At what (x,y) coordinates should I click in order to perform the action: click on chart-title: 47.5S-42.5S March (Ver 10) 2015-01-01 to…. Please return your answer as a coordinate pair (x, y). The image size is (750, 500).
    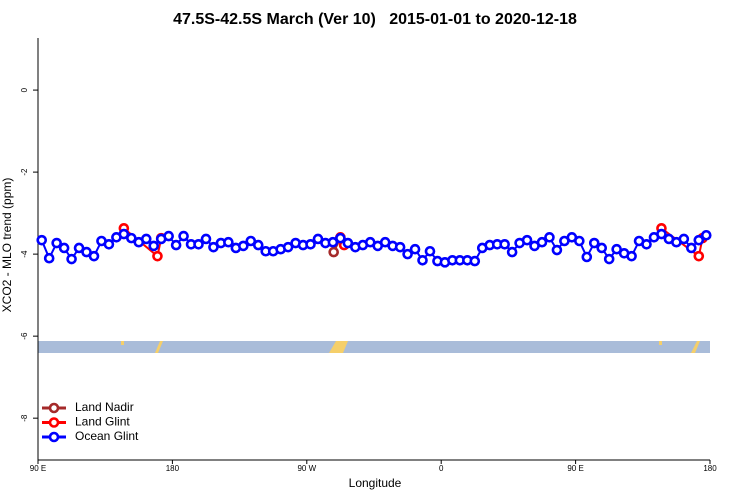
    Looking at the image, I should click on (375, 19).